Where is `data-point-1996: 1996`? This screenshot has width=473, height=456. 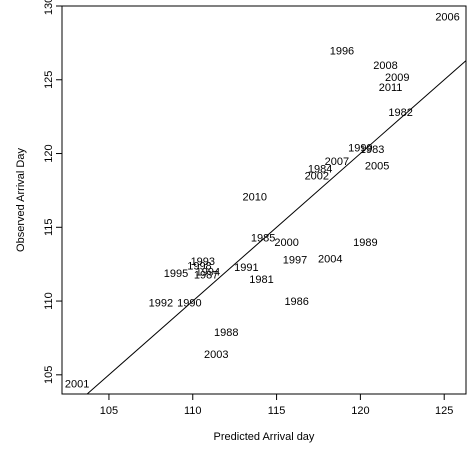 data-point-1996: 1996 is located at coordinates (342, 51).